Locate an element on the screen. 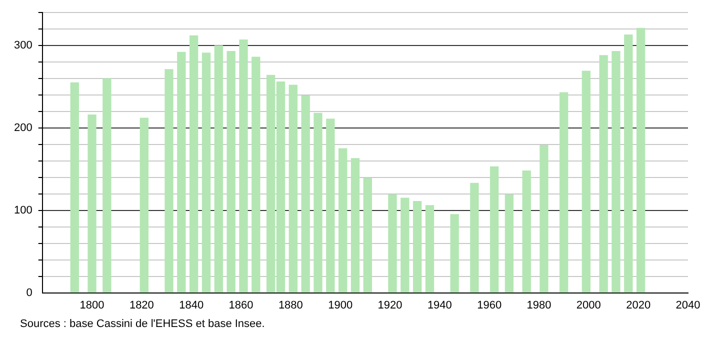 This screenshot has width=710, height=340. x-tick-label: 2000 is located at coordinates (588, 305).